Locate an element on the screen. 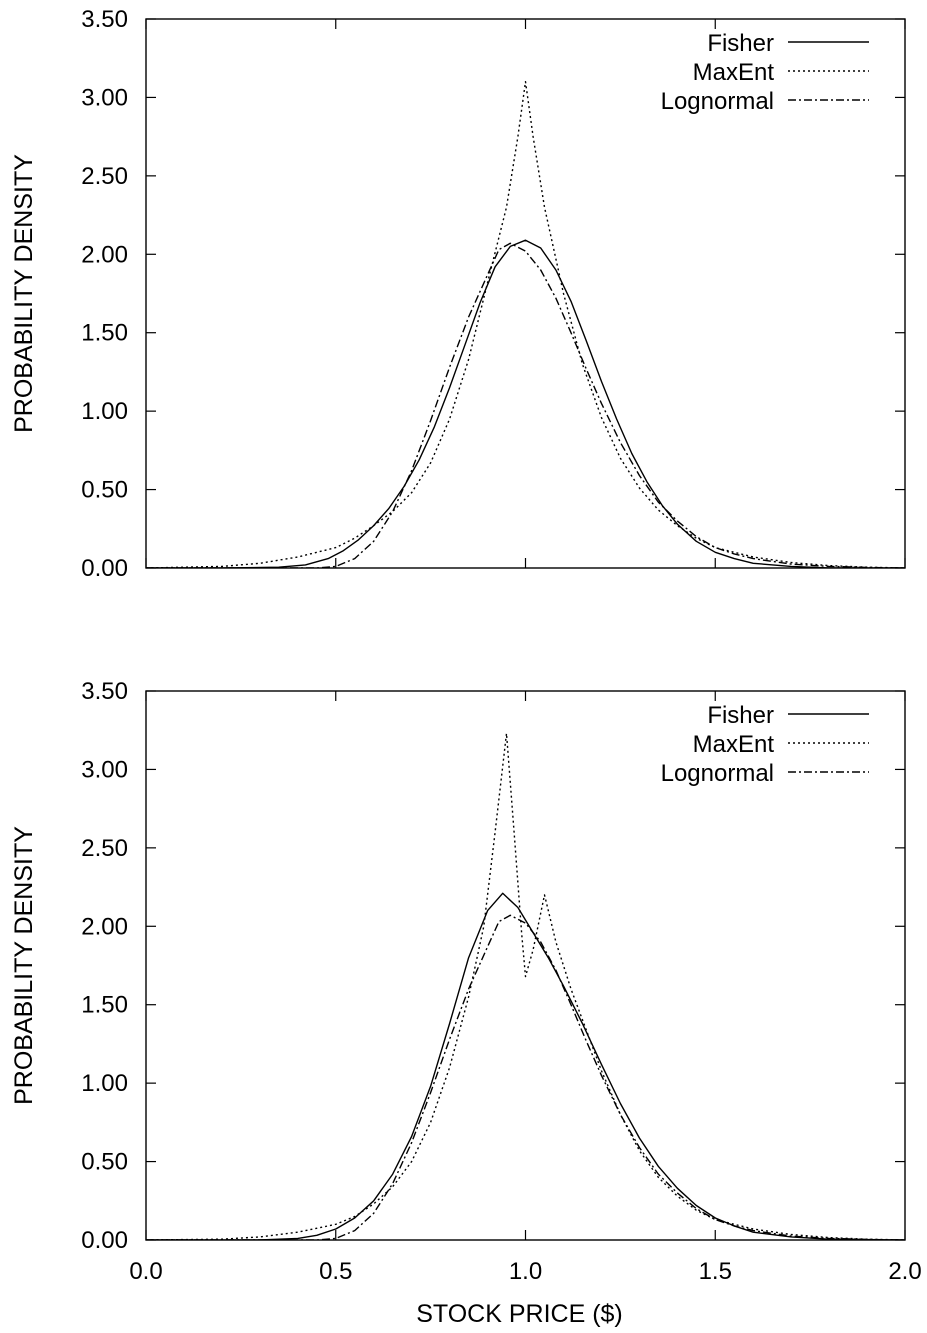 The width and height of the screenshot is (927, 1333). x-tick-label: 1.5 is located at coordinates (715, 1271).